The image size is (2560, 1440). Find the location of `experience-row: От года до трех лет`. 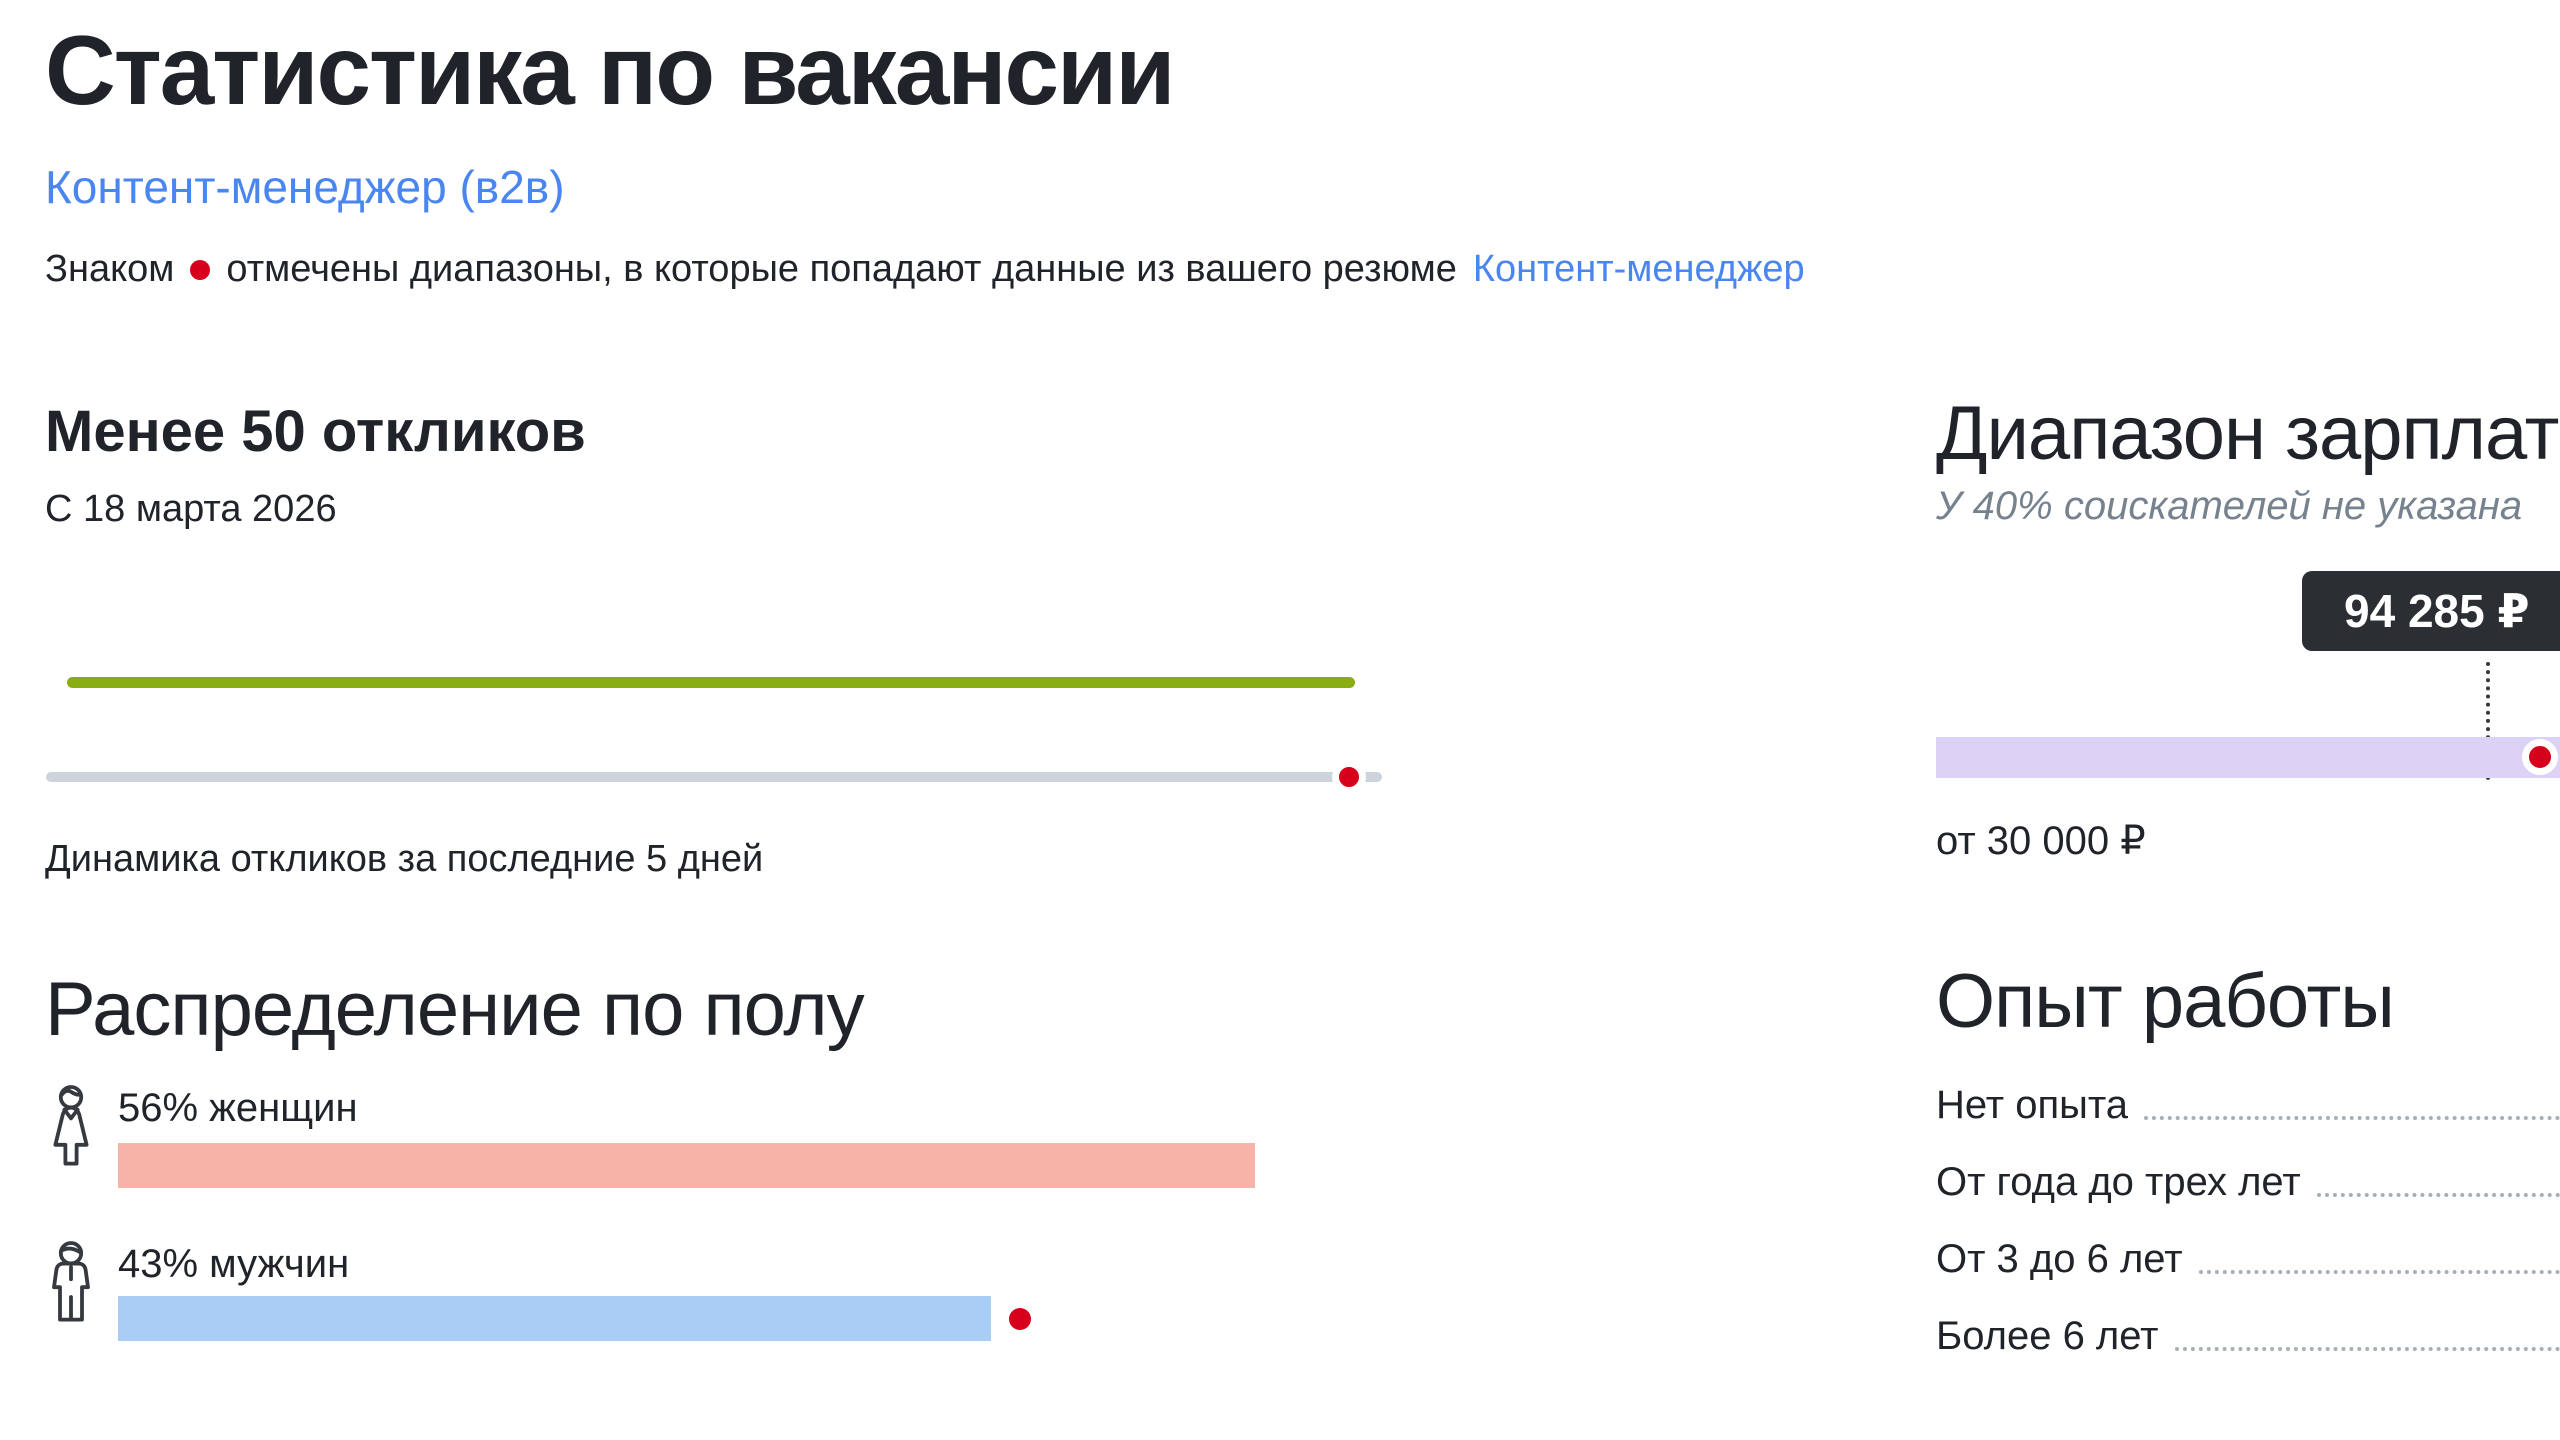

experience-row: От года до трех лет is located at coordinates (2248, 1181).